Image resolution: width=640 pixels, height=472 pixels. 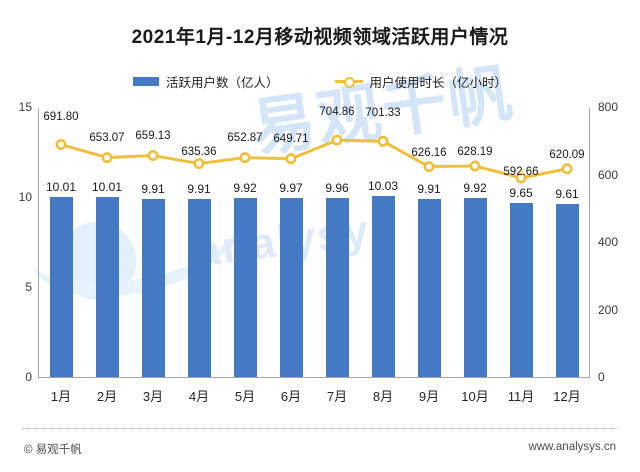 What do you see at coordinates (383, 113) in the screenshot?
I see `line-value-label-8月: 701.33` at bounding box center [383, 113].